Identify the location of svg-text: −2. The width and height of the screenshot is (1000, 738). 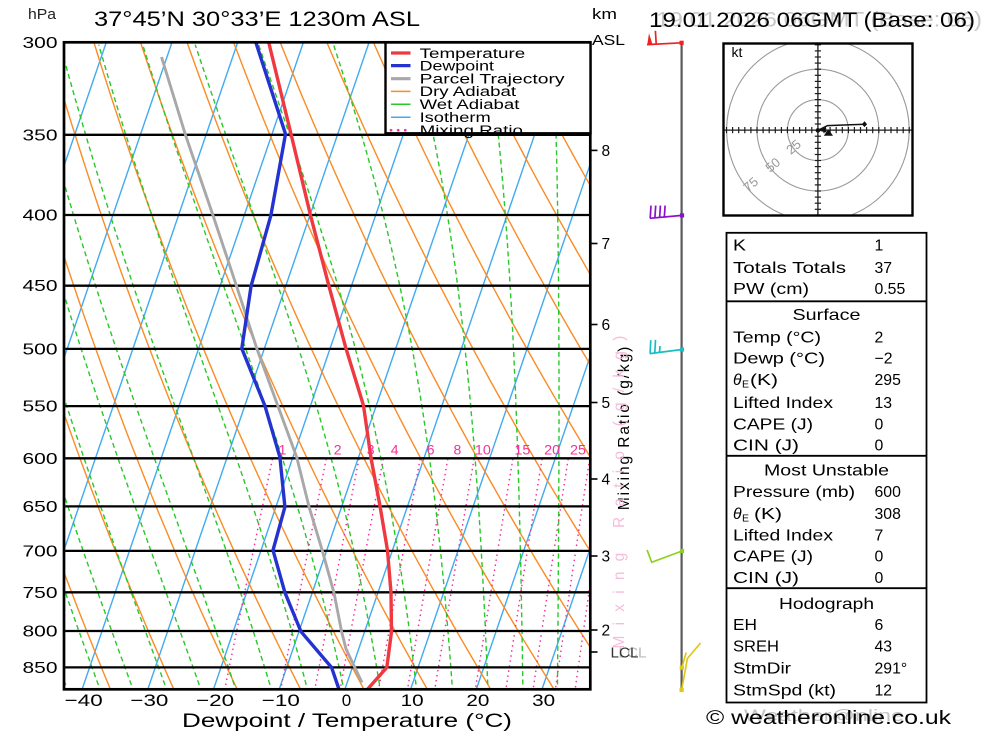
(884, 359).